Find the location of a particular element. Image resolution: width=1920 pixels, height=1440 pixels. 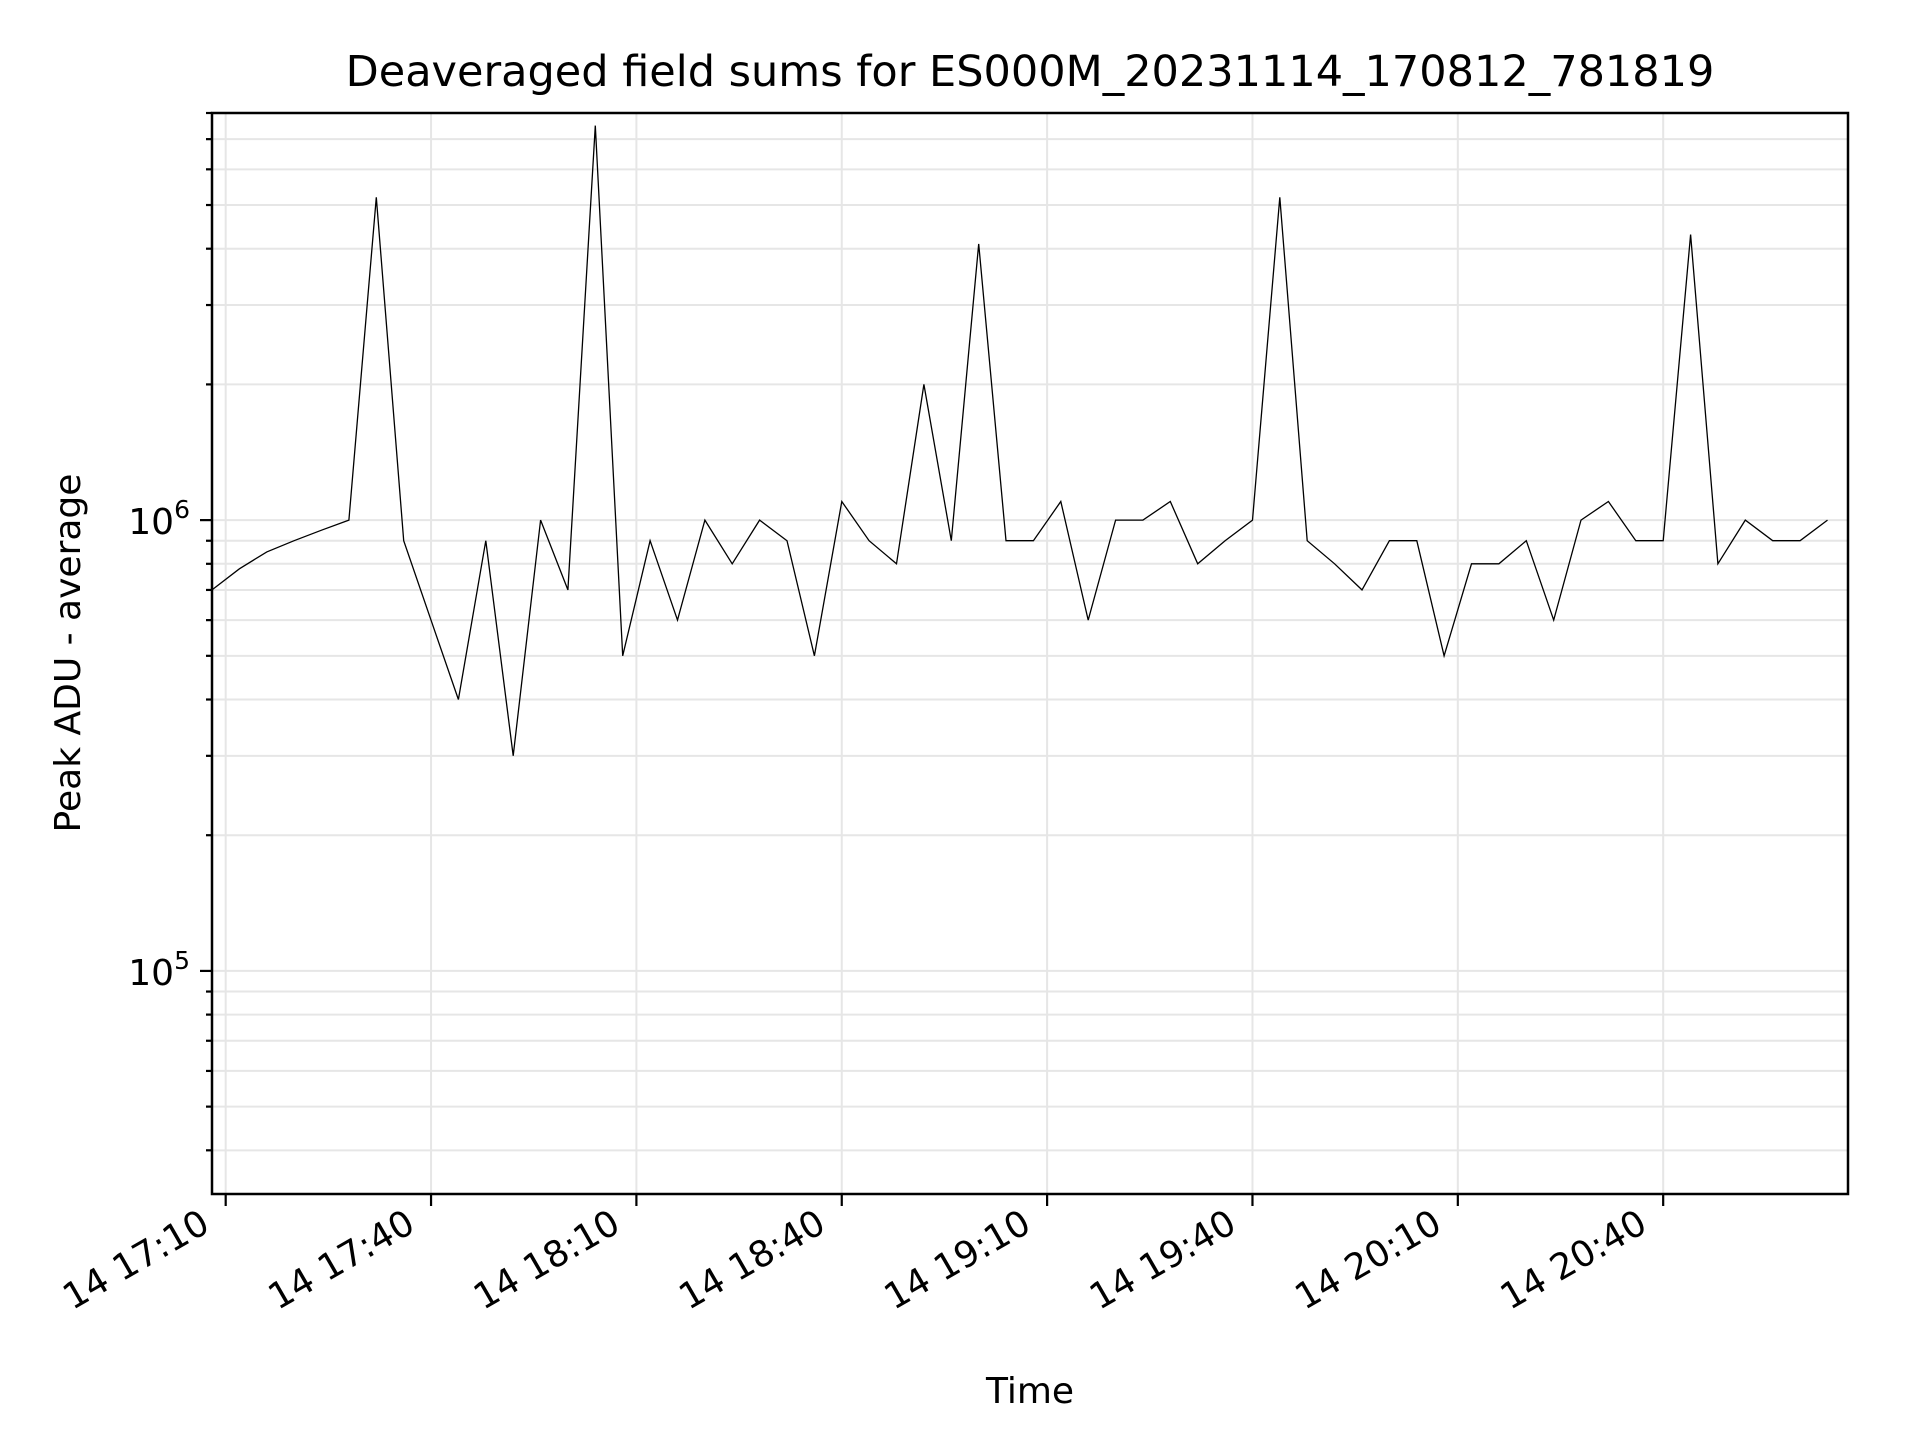

y-tick-exponent: 5 is located at coordinates (182, 960).